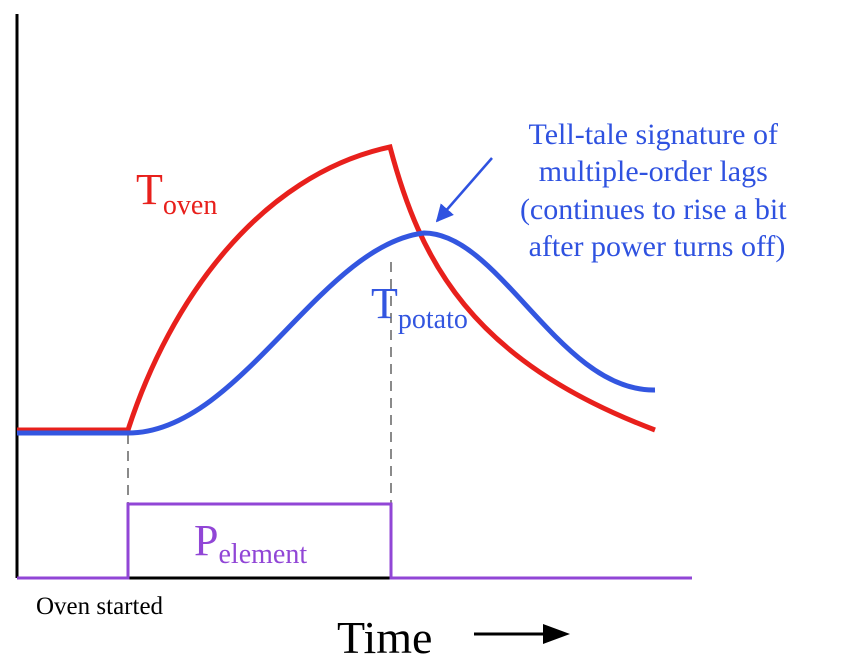 The width and height of the screenshot is (858, 671). What do you see at coordinates (653, 209) in the screenshot?
I see `annotation-line-3: (continues to rise a bit` at bounding box center [653, 209].